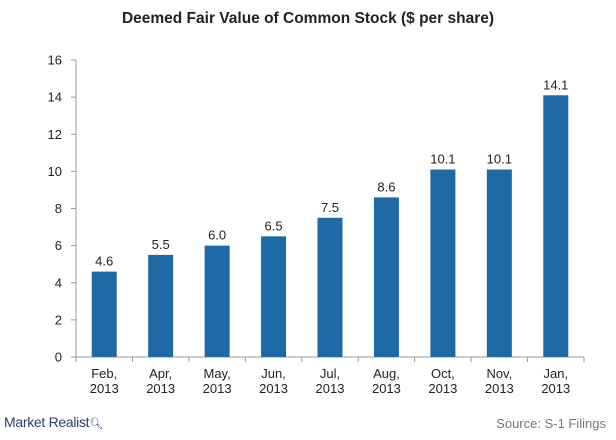  I want to click on x-tick-label: Feb, 2013, so click(104, 381).